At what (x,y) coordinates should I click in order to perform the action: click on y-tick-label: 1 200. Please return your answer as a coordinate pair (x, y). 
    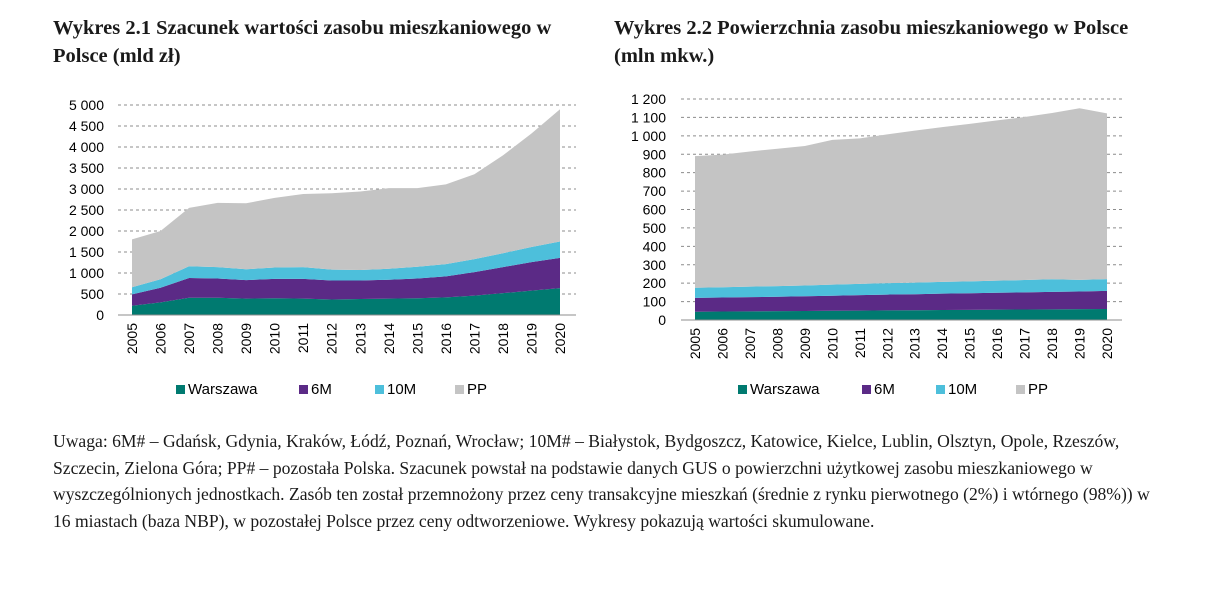
    Looking at the image, I should click on (648, 99).